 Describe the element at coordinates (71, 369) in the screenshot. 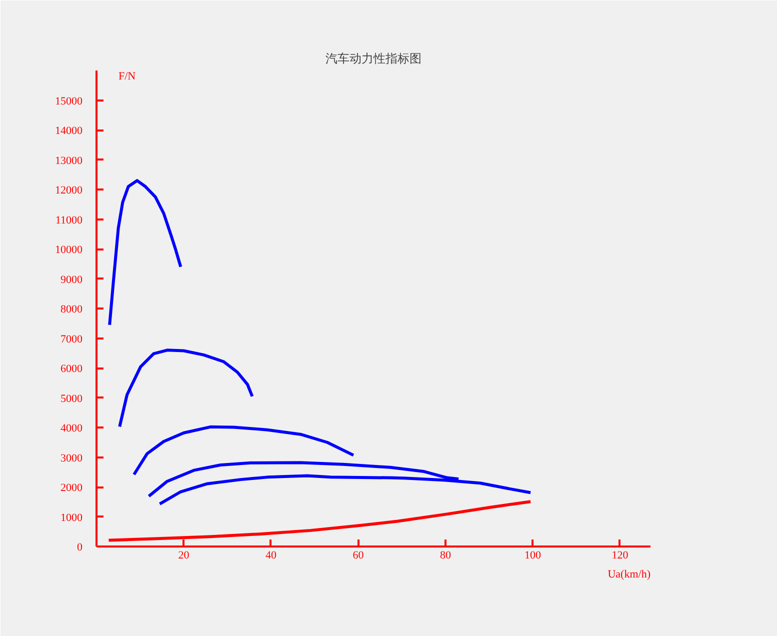

I see `y-tick-label: 6000` at that location.